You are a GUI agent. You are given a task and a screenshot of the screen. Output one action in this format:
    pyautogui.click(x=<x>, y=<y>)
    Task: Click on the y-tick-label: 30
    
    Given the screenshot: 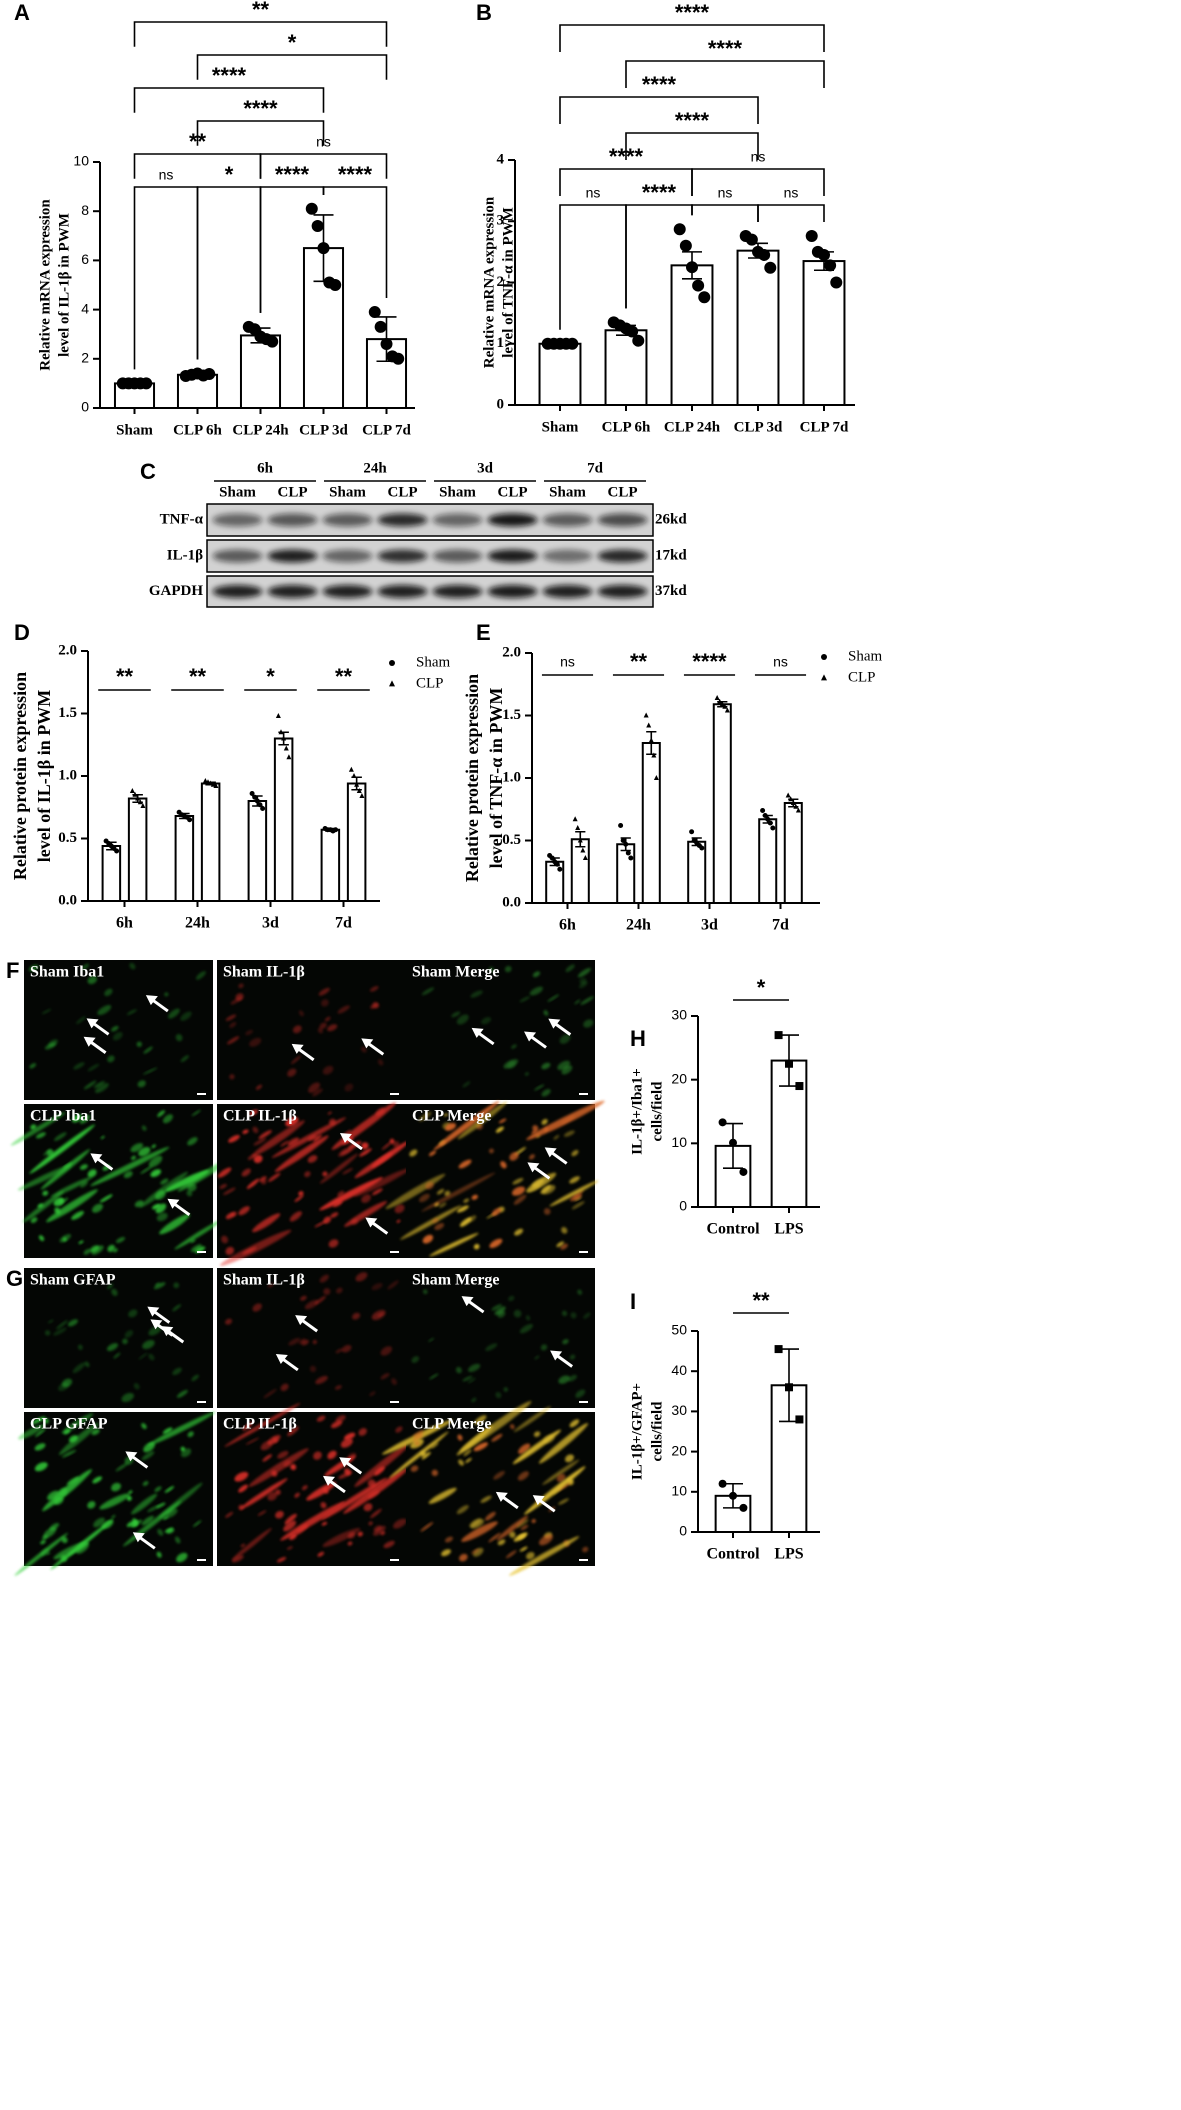 What is the action you would take?
    pyautogui.click(x=679, y=1410)
    